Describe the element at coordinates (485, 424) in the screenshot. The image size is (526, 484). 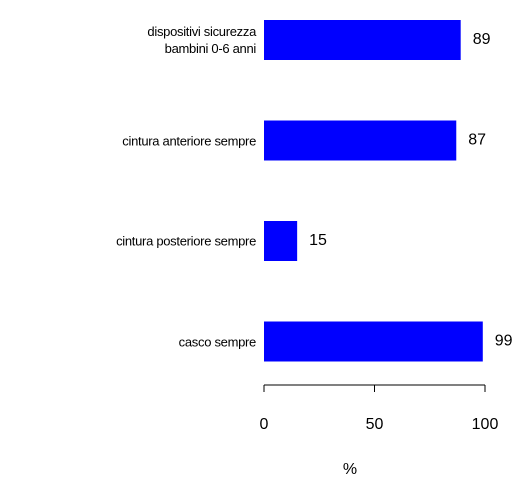
I see `x-tick-label: 100` at that location.